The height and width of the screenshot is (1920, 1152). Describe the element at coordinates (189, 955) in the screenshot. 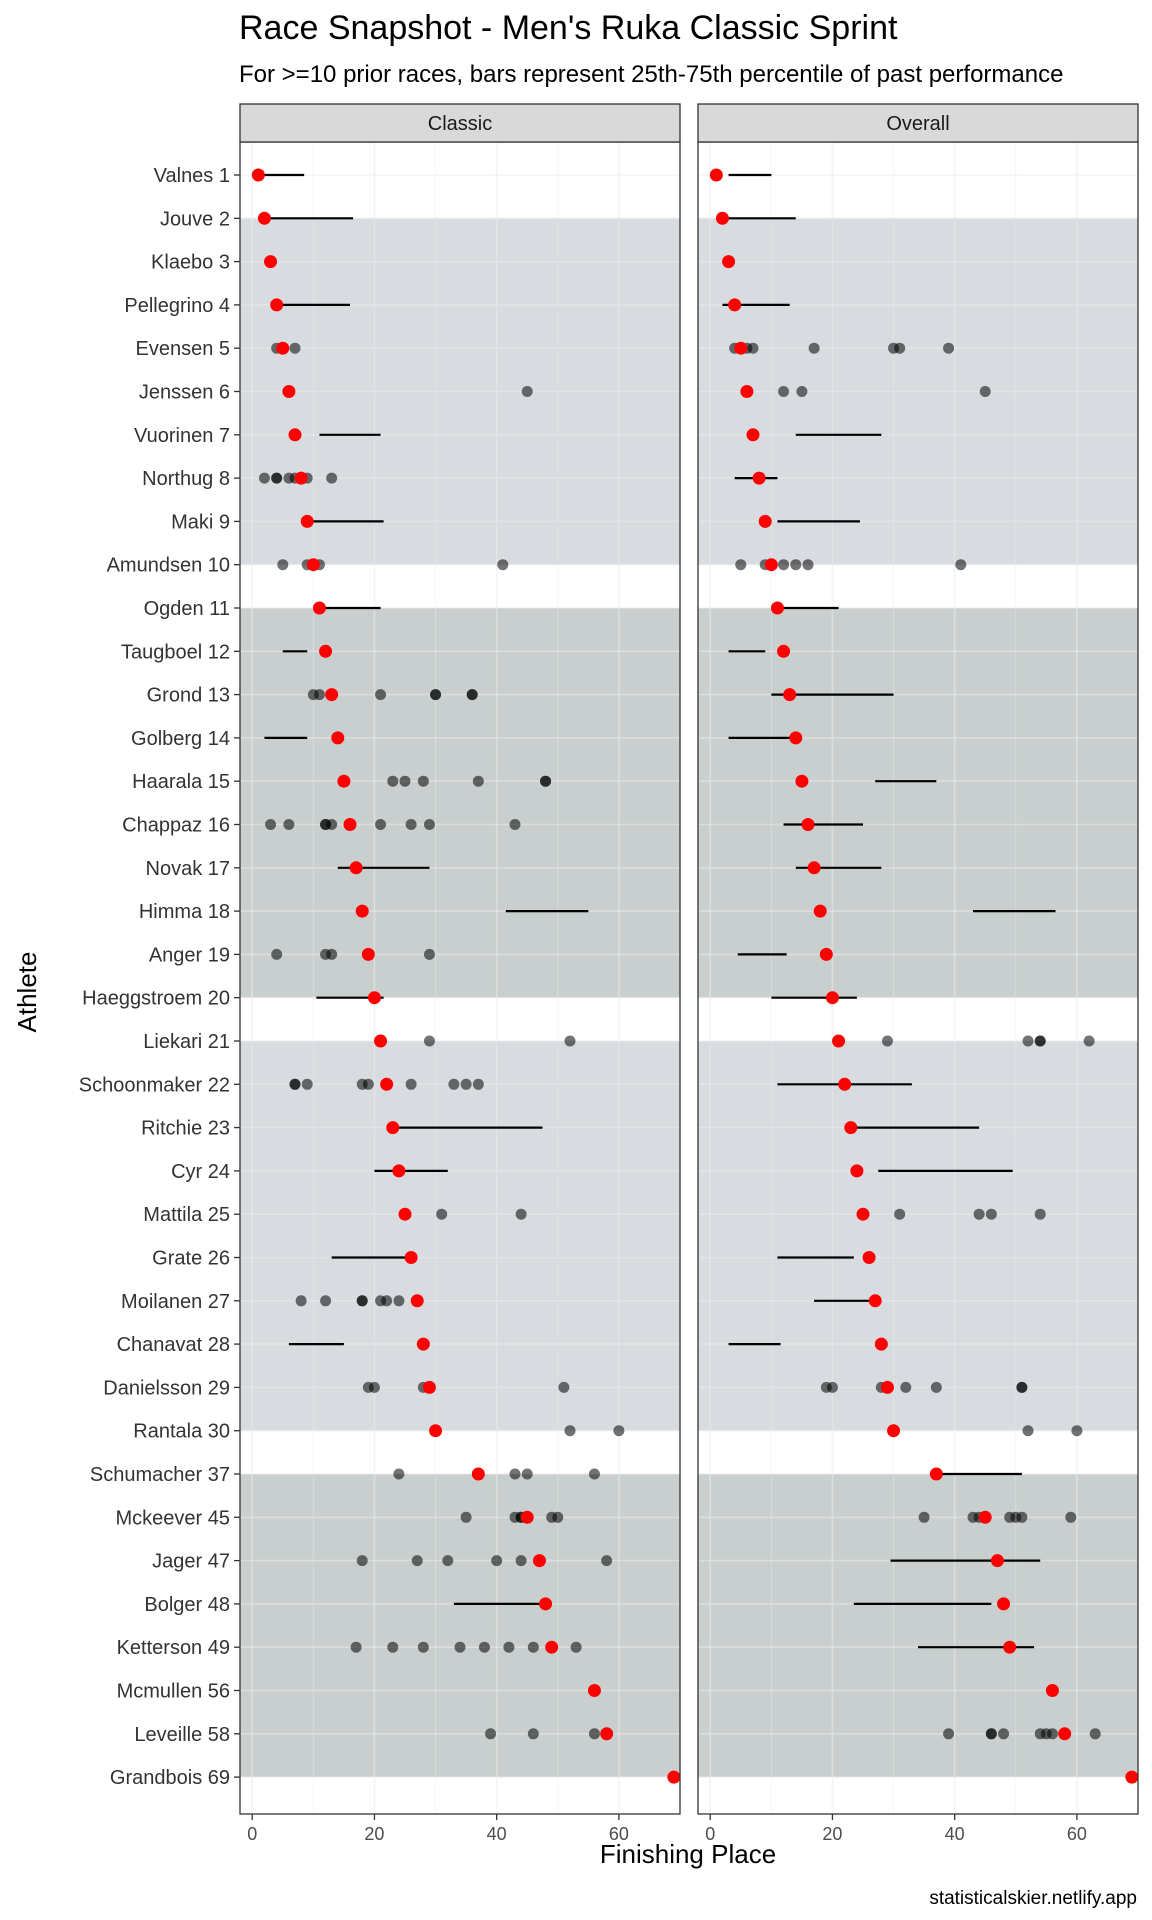

I see `athlete-label: Anger 19` at that location.